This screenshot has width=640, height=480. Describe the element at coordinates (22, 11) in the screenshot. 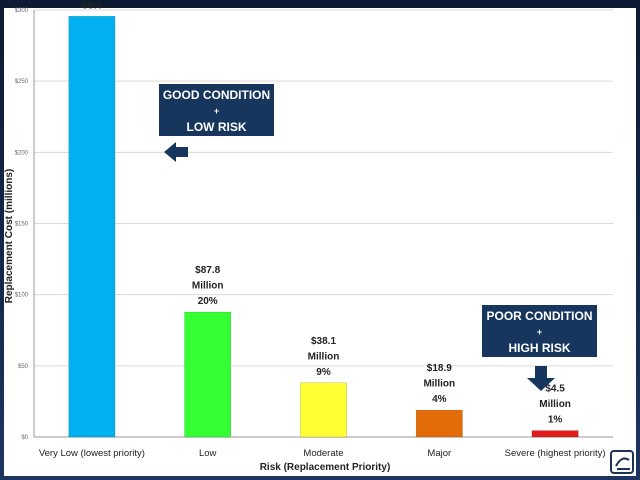

I see `y-tick-label: $300` at that location.